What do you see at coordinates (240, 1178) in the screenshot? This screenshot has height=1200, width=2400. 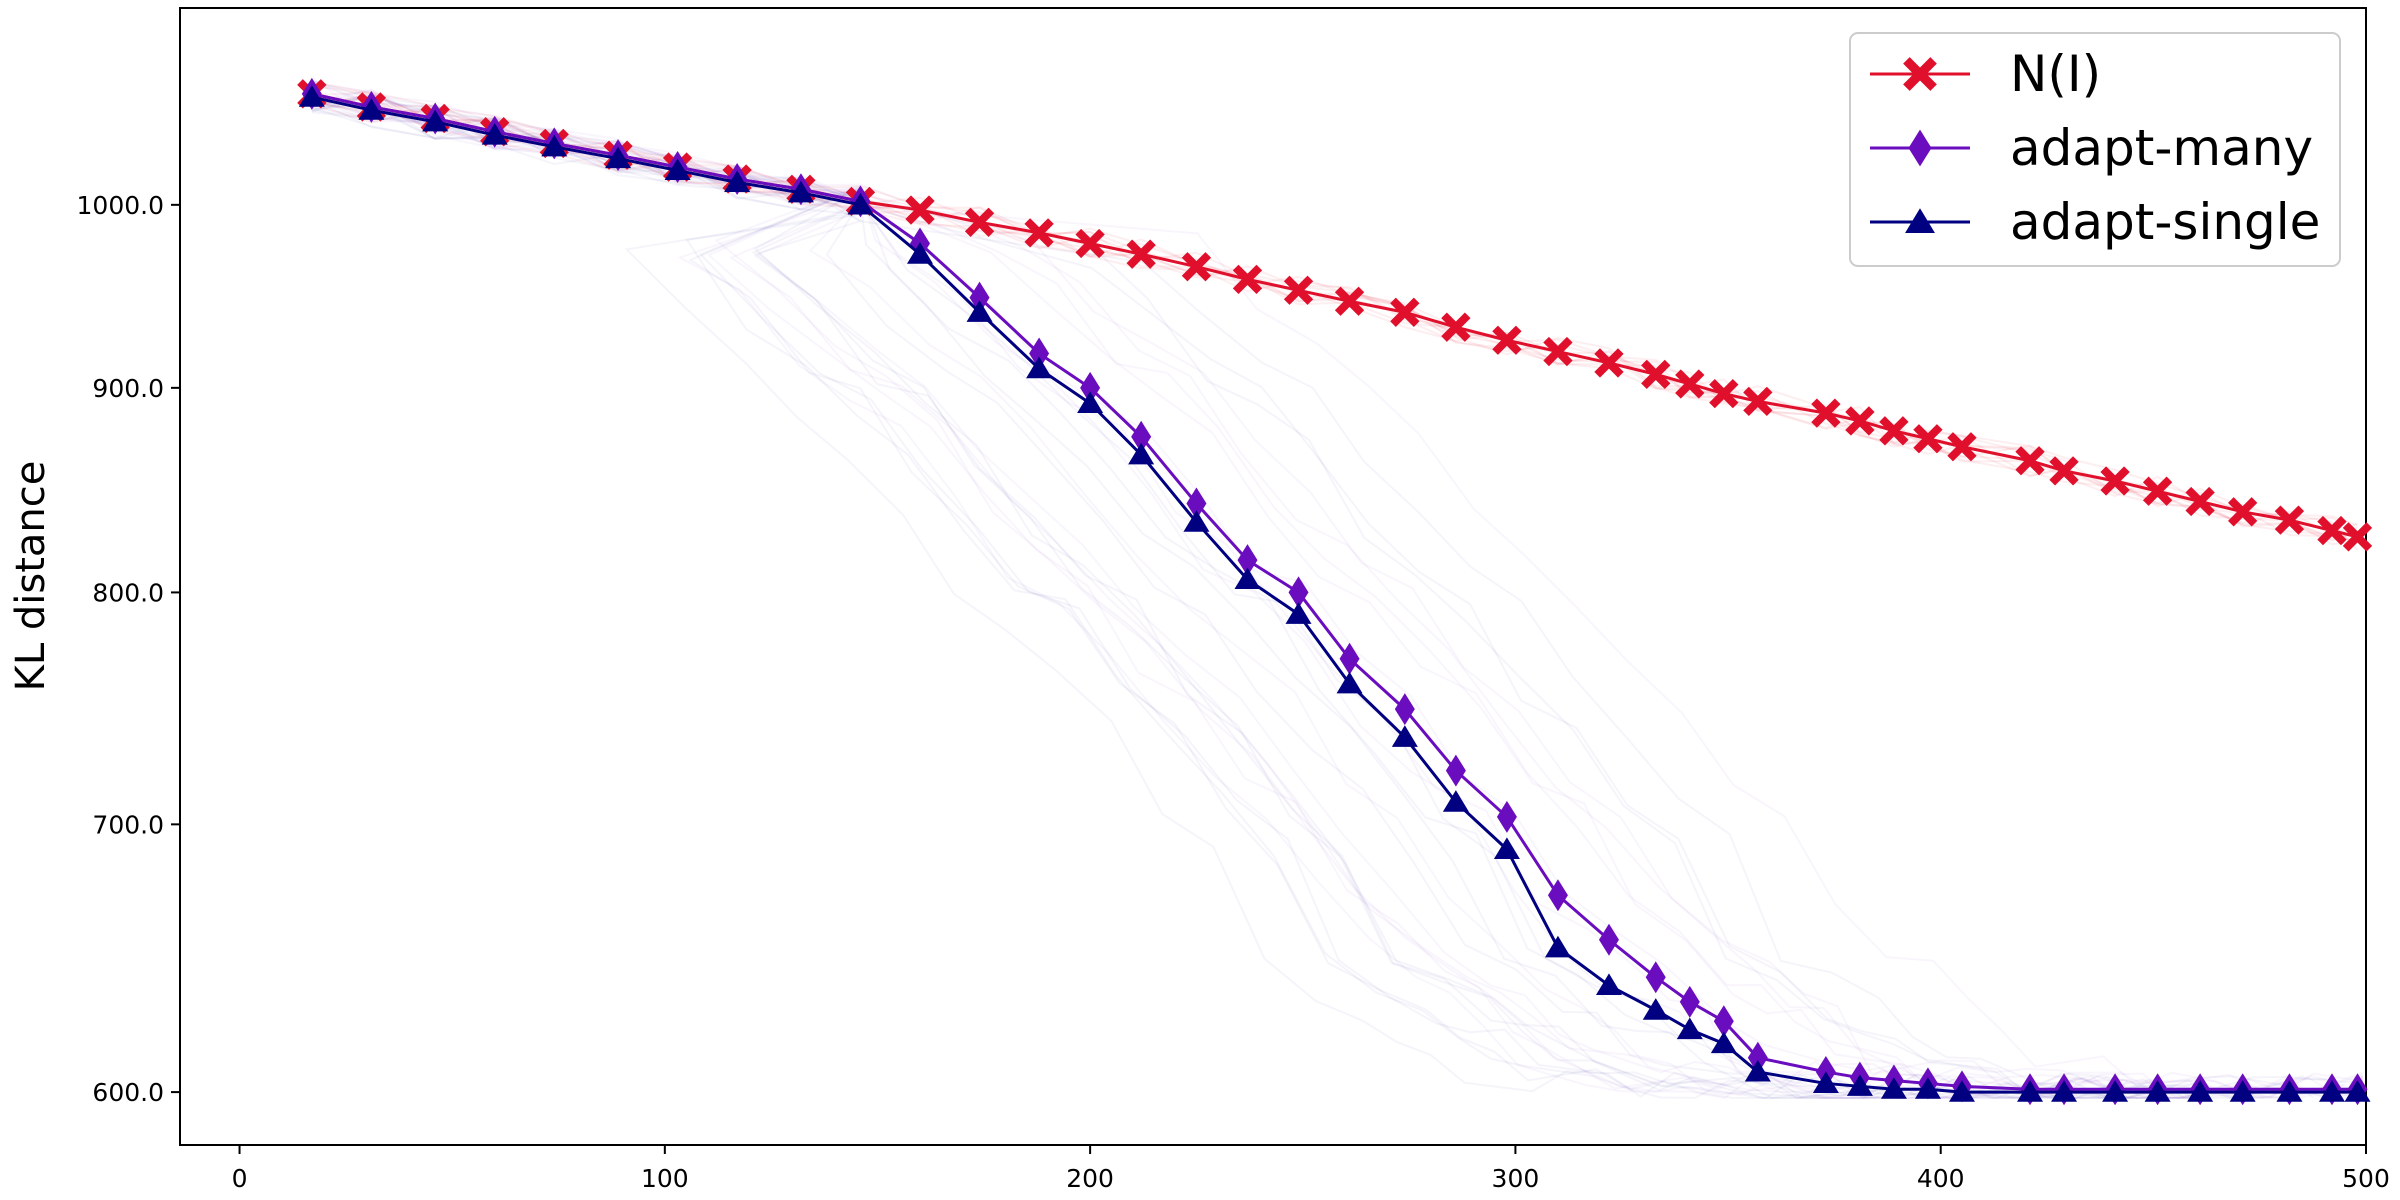 I see `x-tick-label: 0` at bounding box center [240, 1178].